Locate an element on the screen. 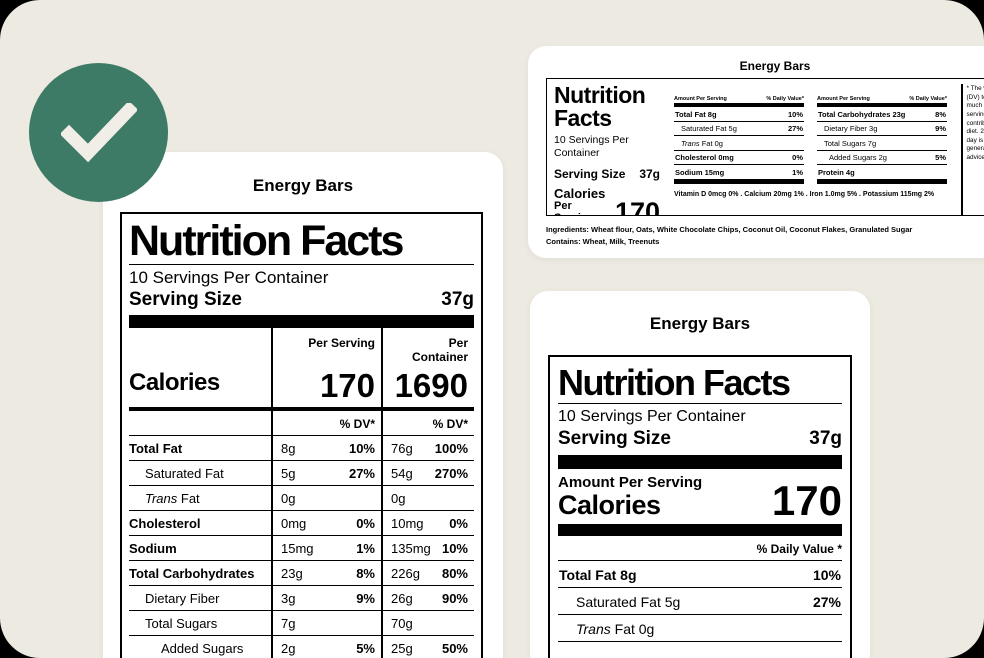 Image resolution: width=984 pixels, height=658 pixels. nutrient-name: Total Carbohydrates is located at coordinates (200, 574).